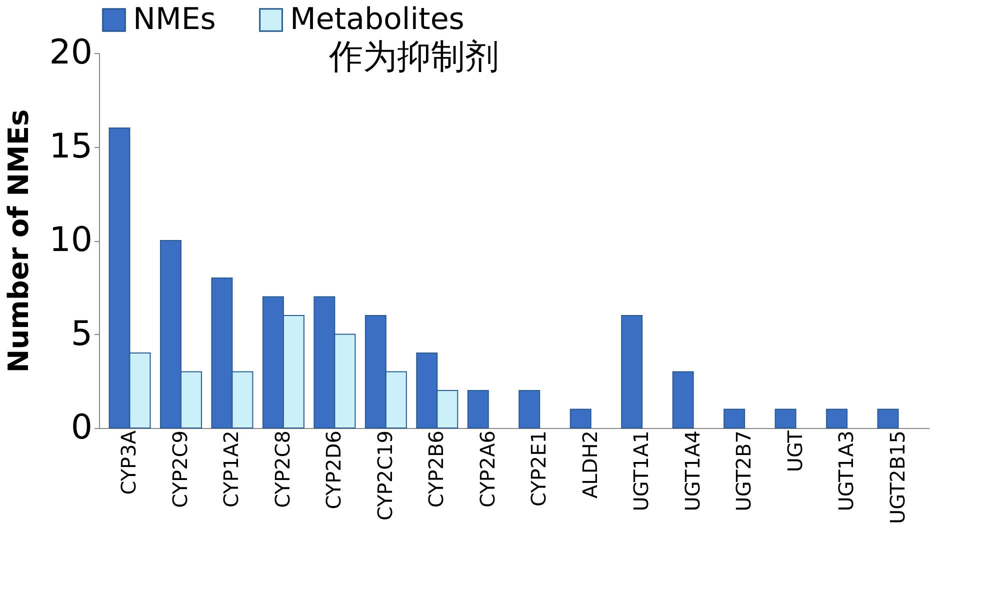 Image resolution: width=1000 pixels, height=597 pixels. Describe the element at coordinates (897, 477) in the screenshot. I see `x-tick-label: UGT2B15` at that location.